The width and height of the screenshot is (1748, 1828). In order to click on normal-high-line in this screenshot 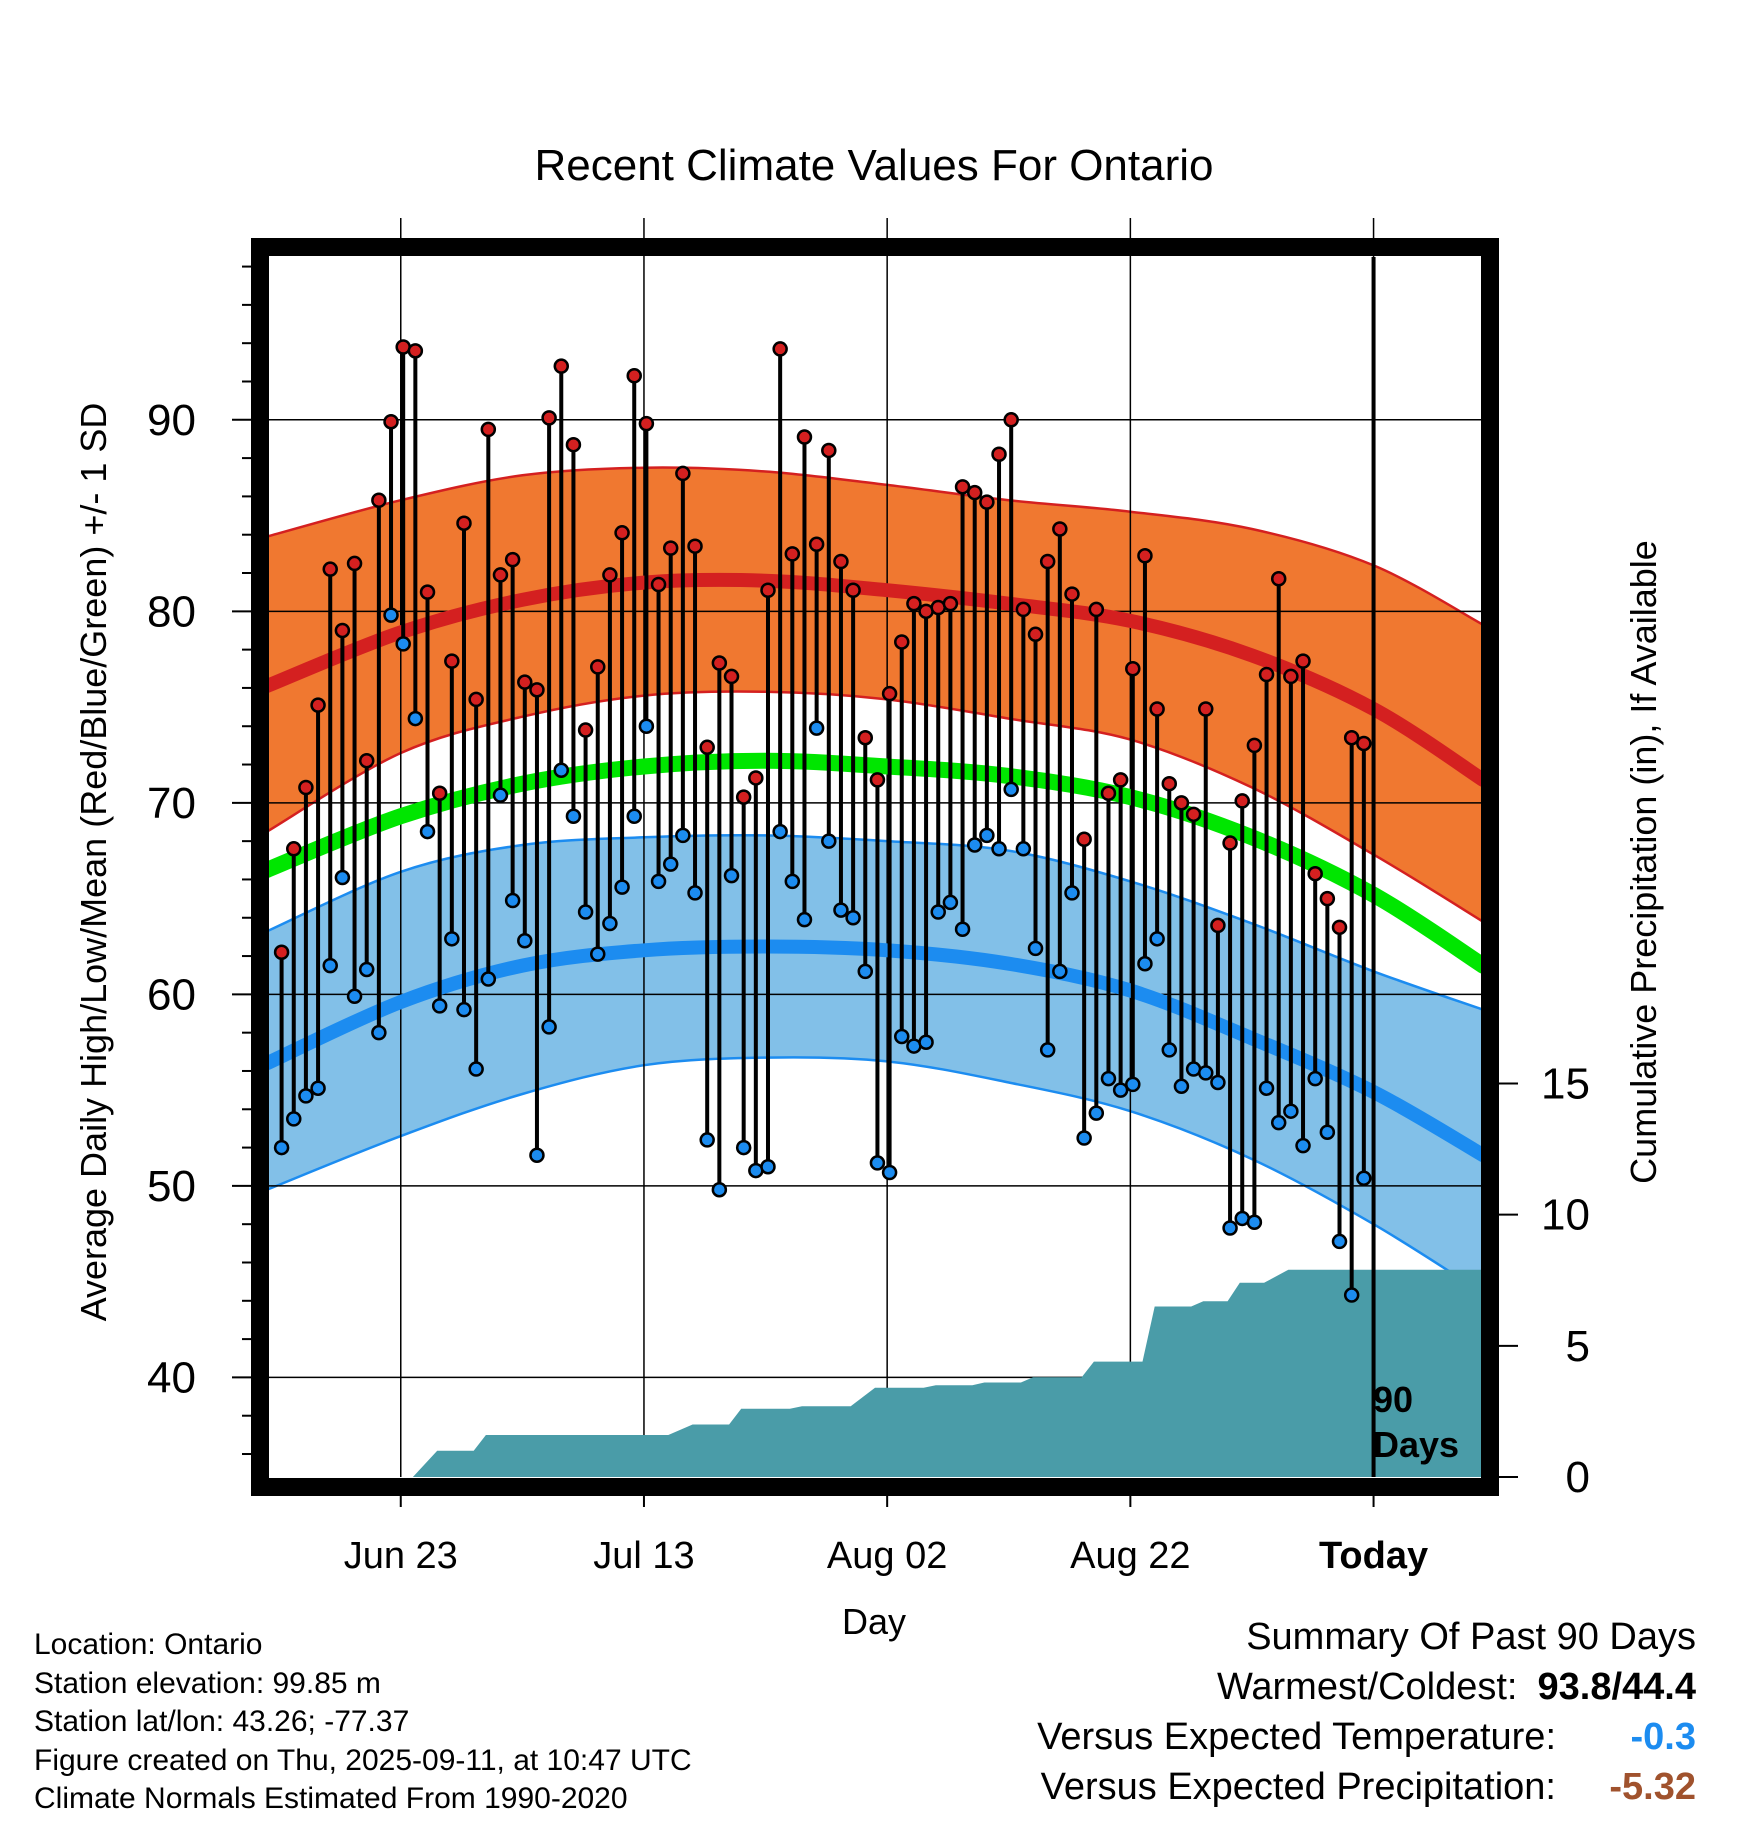, I will do `click(875, 679)`.